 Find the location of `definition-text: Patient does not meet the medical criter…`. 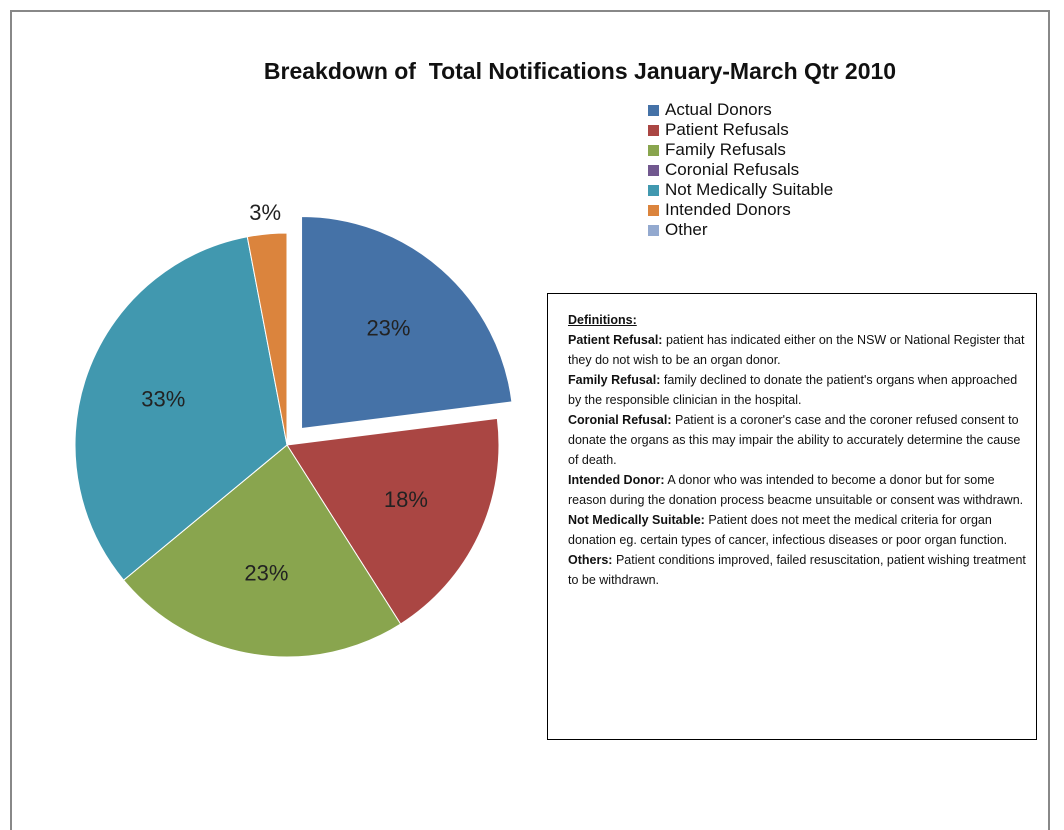

definition-text: Patient does not meet the medical criter… is located at coordinates (788, 530).